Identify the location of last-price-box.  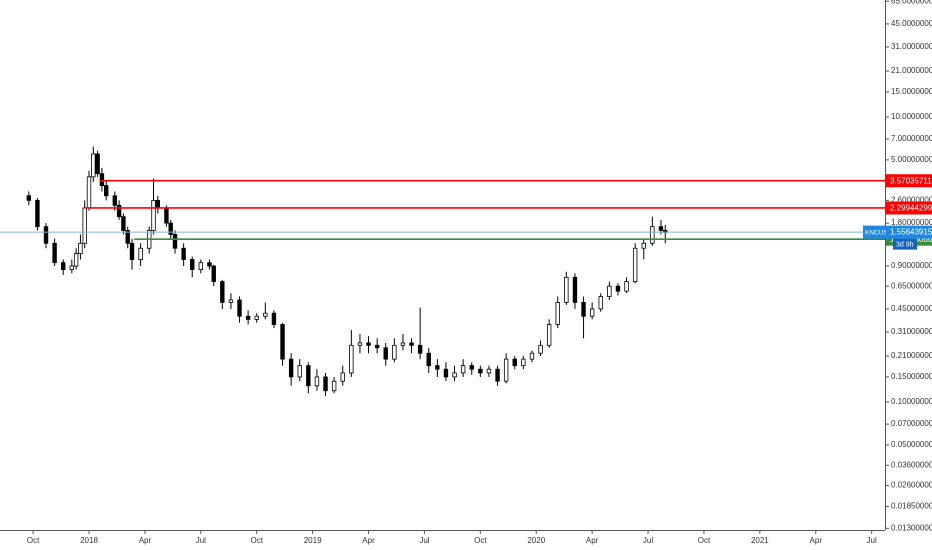
(909, 232).